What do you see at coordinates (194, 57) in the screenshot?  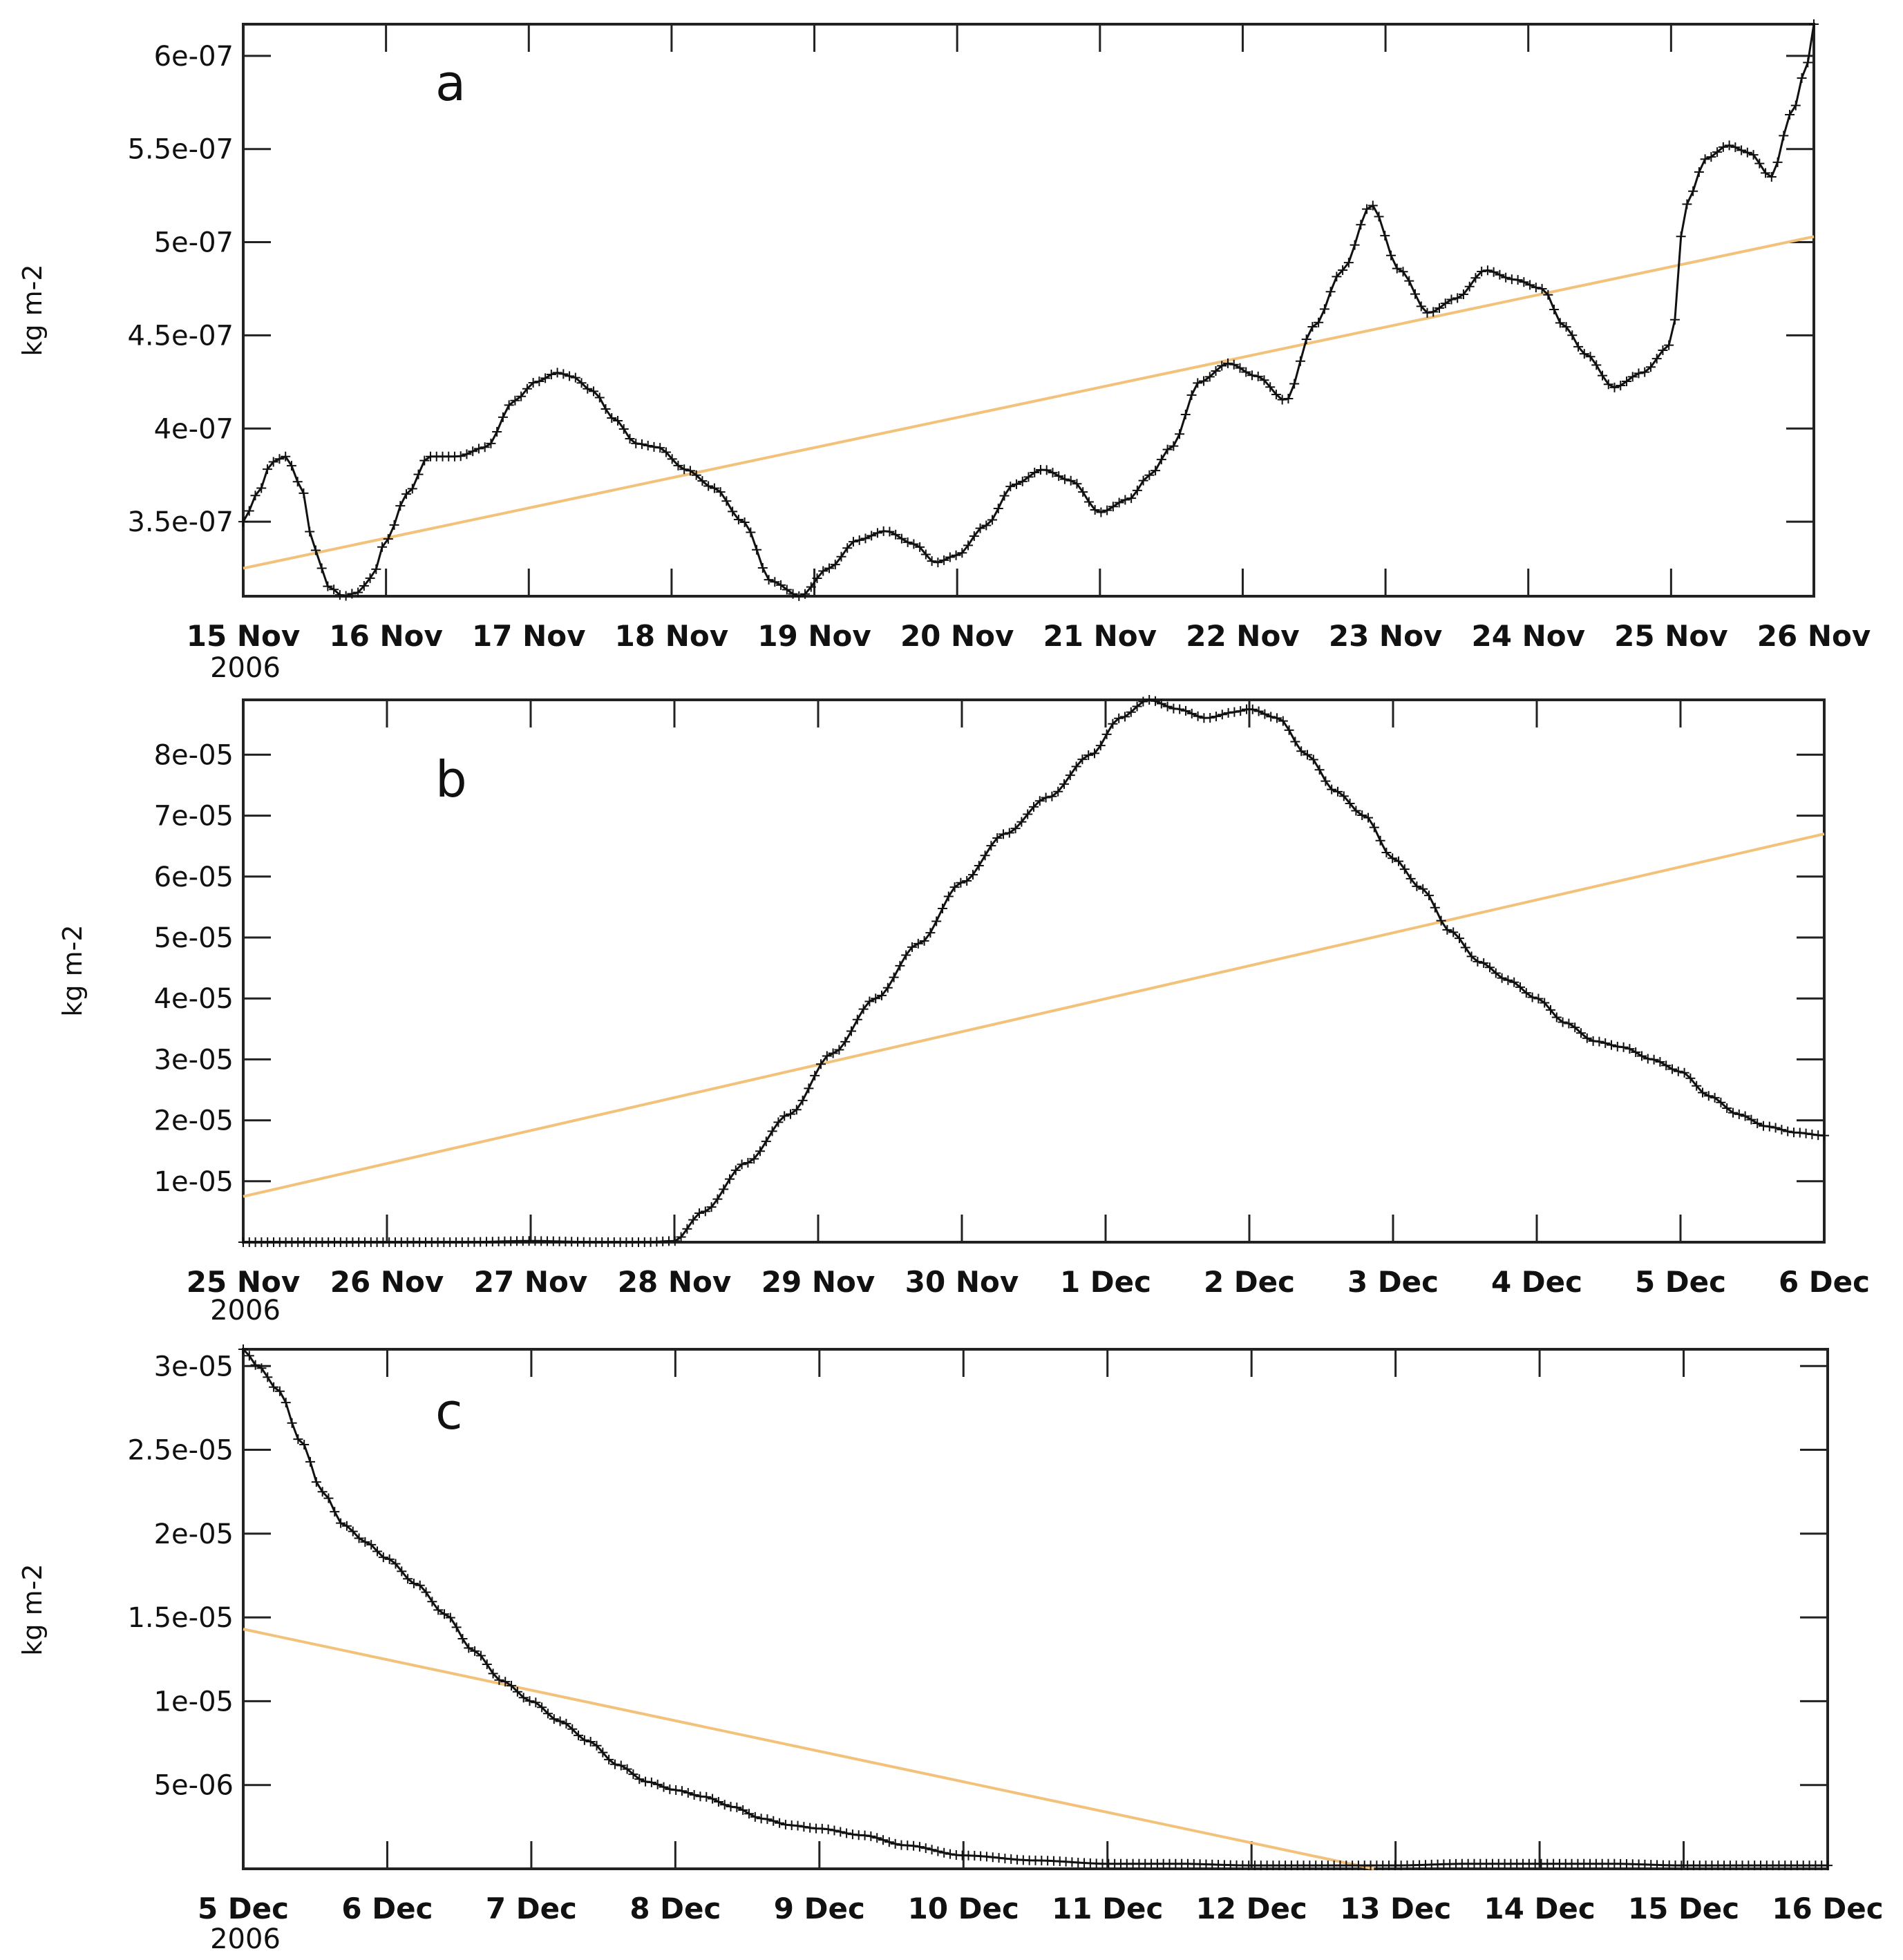 I see `y-tick-label-a-5: 6e-07` at bounding box center [194, 57].